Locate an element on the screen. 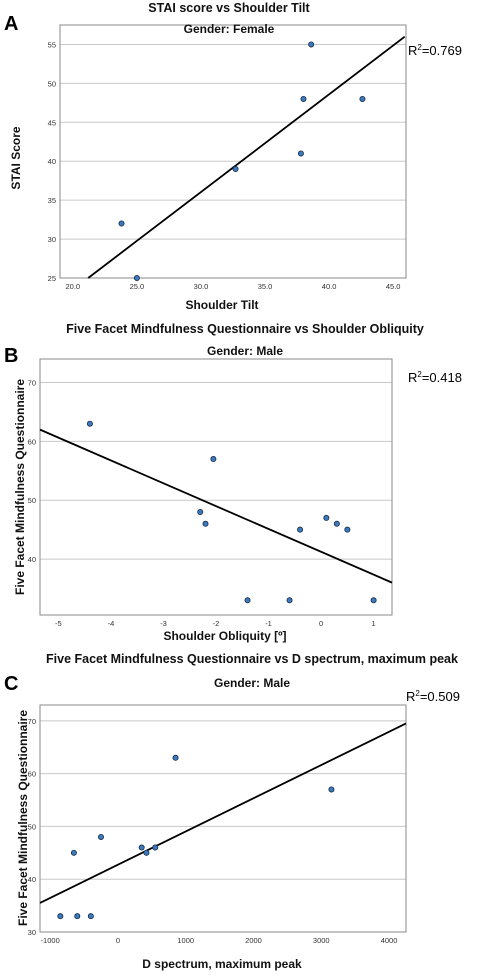 The width and height of the screenshot is (498, 976). x-tick-label: -1 is located at coordinates (268, 623).